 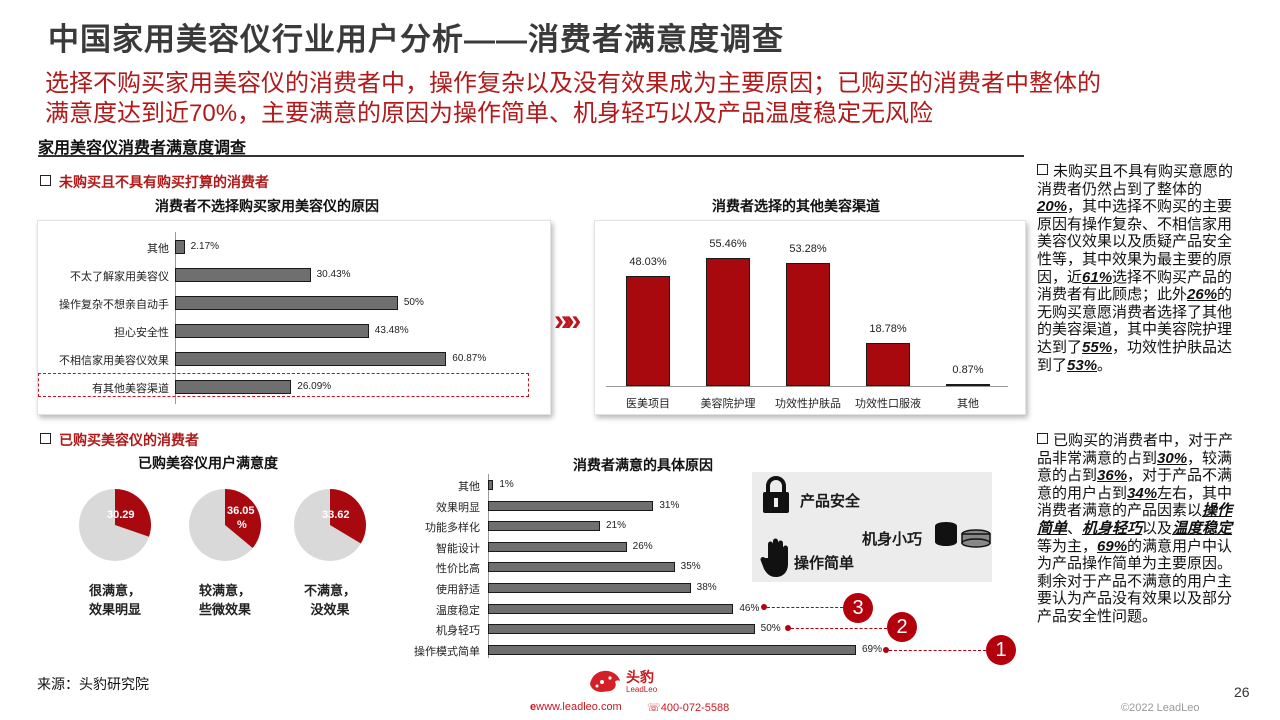 I want to click on website-link: ewww.leadleo.com, so click(x=576, y=707).